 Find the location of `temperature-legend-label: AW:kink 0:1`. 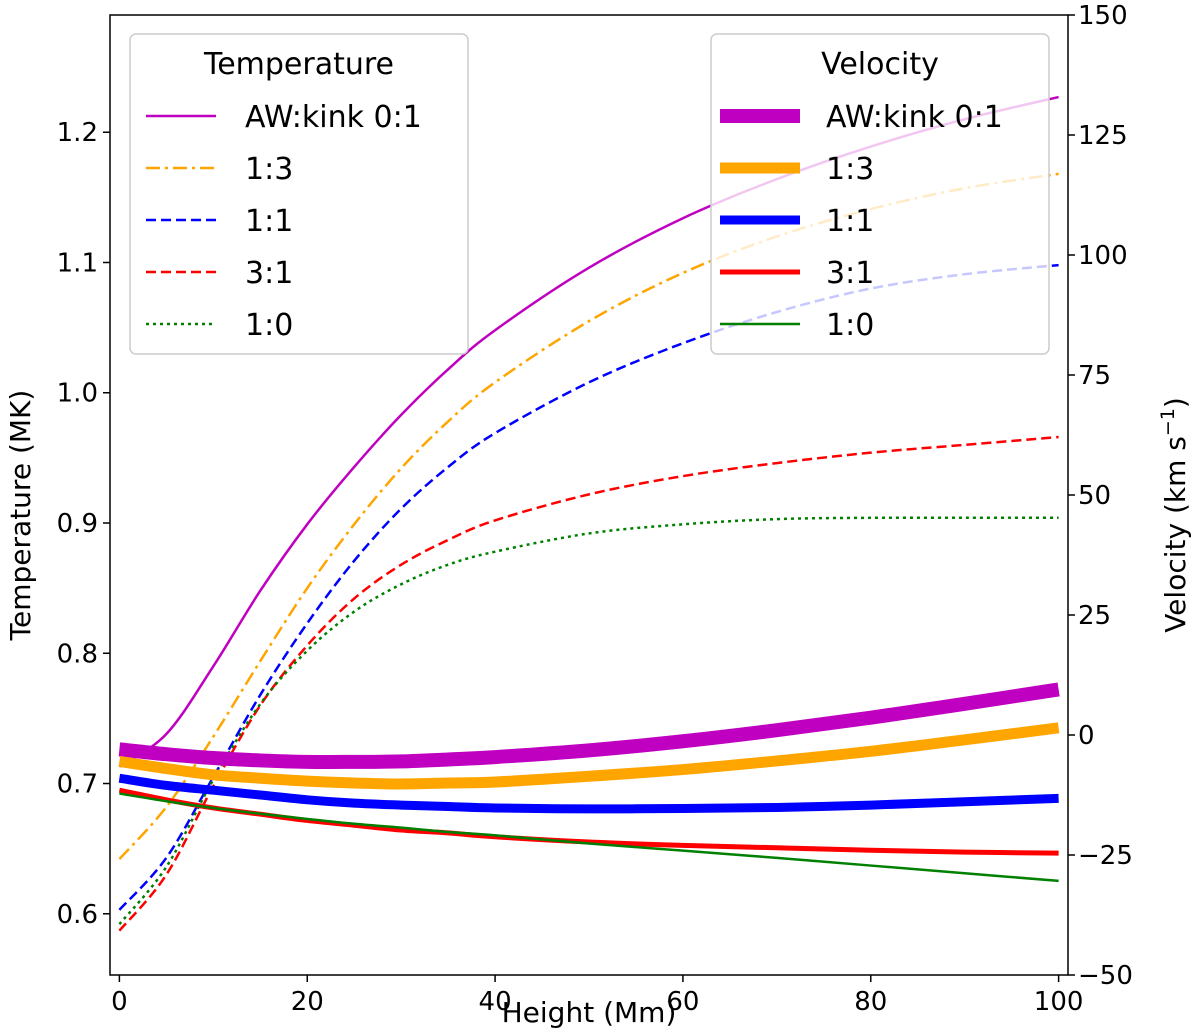

temperature-legend-label: AW:kink 0:1 is located at coordinates (333, 117).